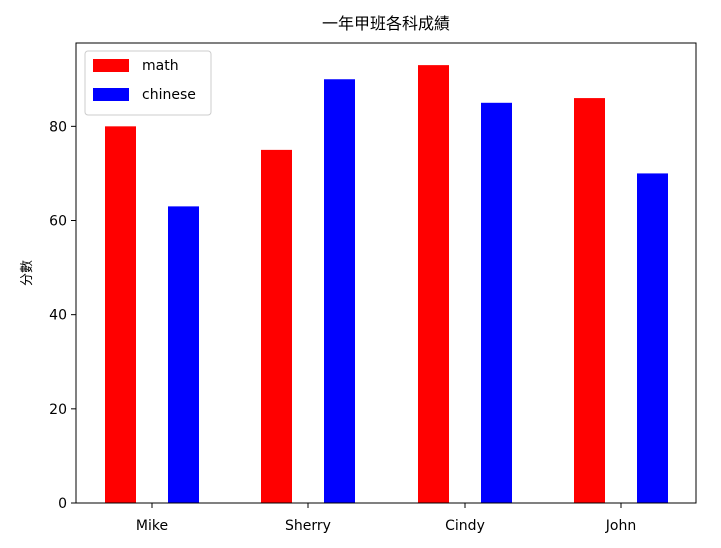 The height and width of the screenshot is (548, 721). I want to click on legend-swatch-math, so click(111, 65).